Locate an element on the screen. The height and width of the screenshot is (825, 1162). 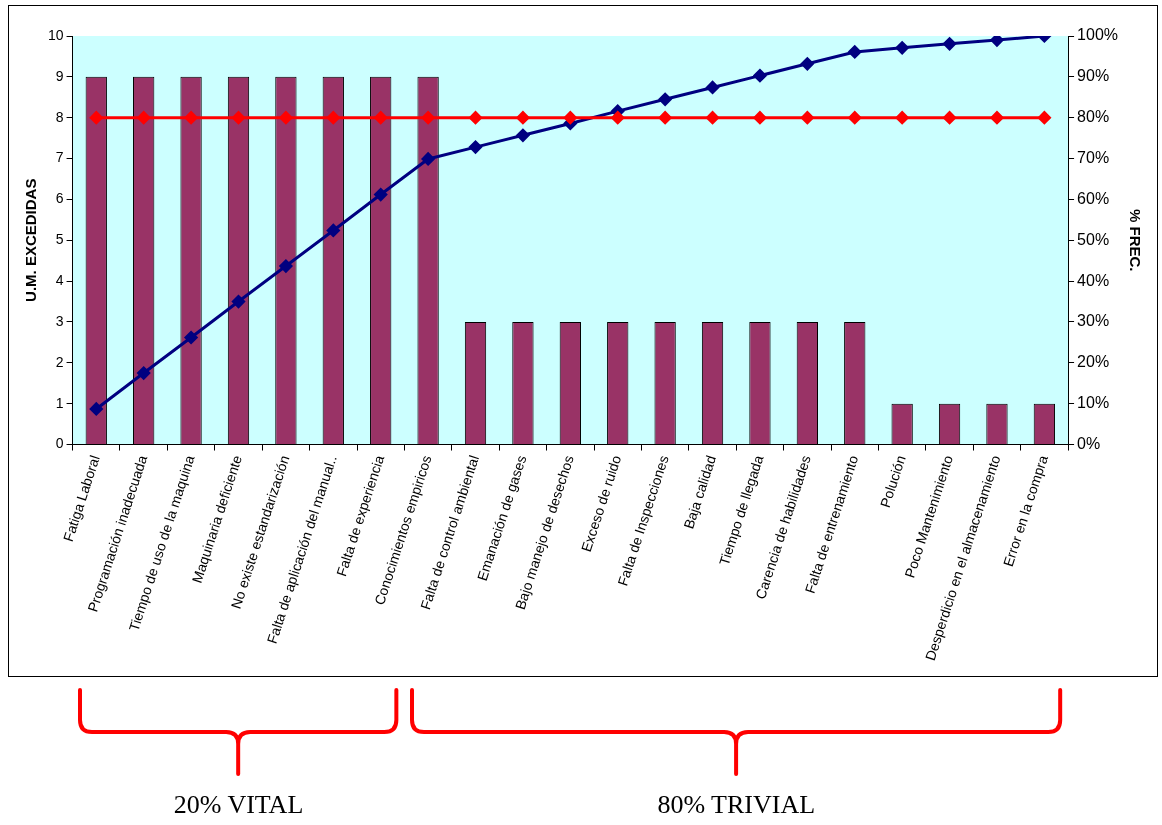
y-tick-label: 6 is located at coordinates (59, 198).